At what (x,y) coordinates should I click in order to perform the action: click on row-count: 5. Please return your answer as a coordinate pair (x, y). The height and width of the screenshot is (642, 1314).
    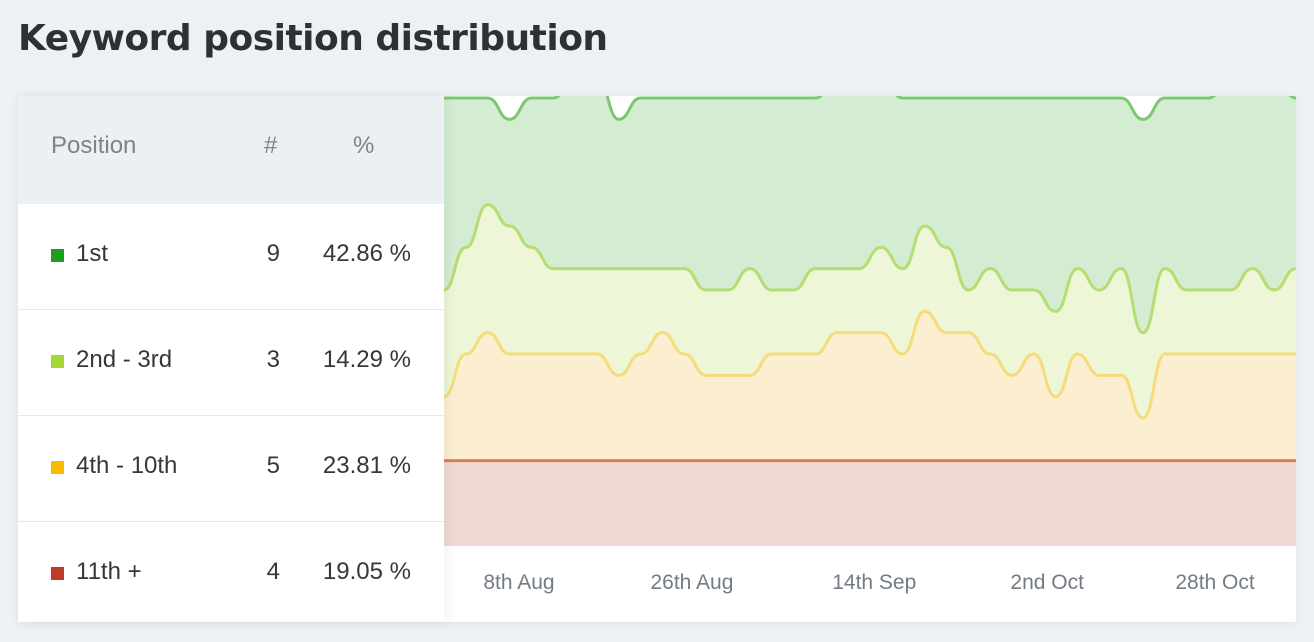
    Looking at the image, I should click on (273, 465).